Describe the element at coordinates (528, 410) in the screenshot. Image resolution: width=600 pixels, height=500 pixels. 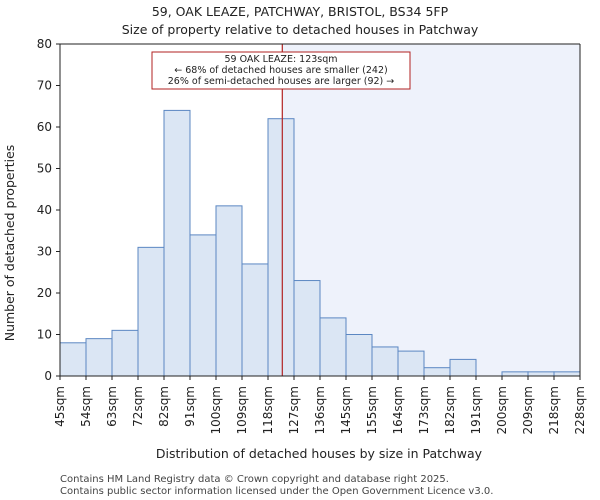
I see `x-tick-label-209sqm: 209sqm` at that location.